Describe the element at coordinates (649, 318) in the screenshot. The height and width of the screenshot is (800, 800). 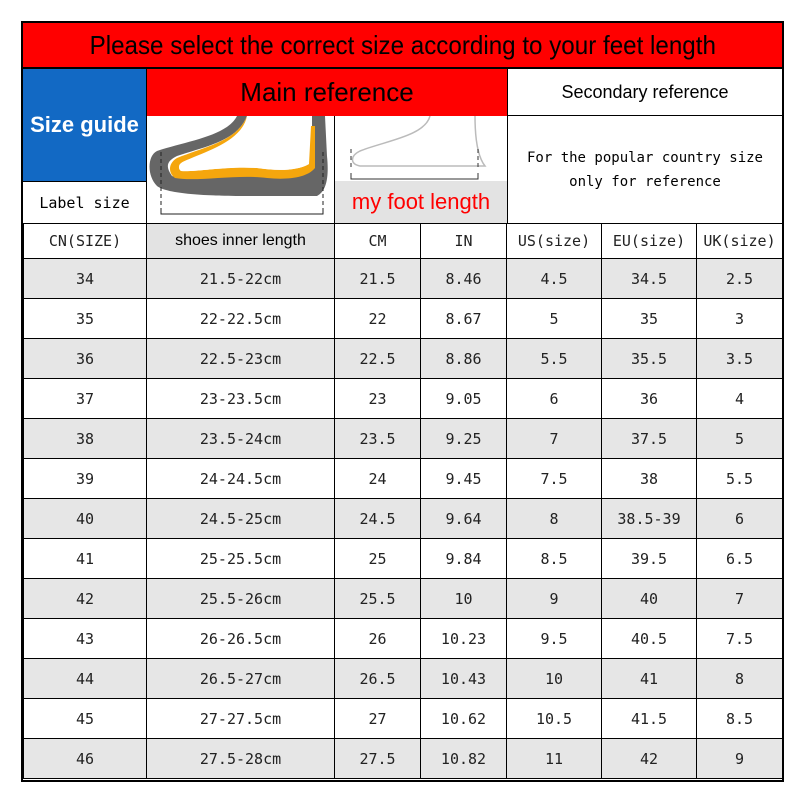
I see `cell-eu-size: 35` at that location.